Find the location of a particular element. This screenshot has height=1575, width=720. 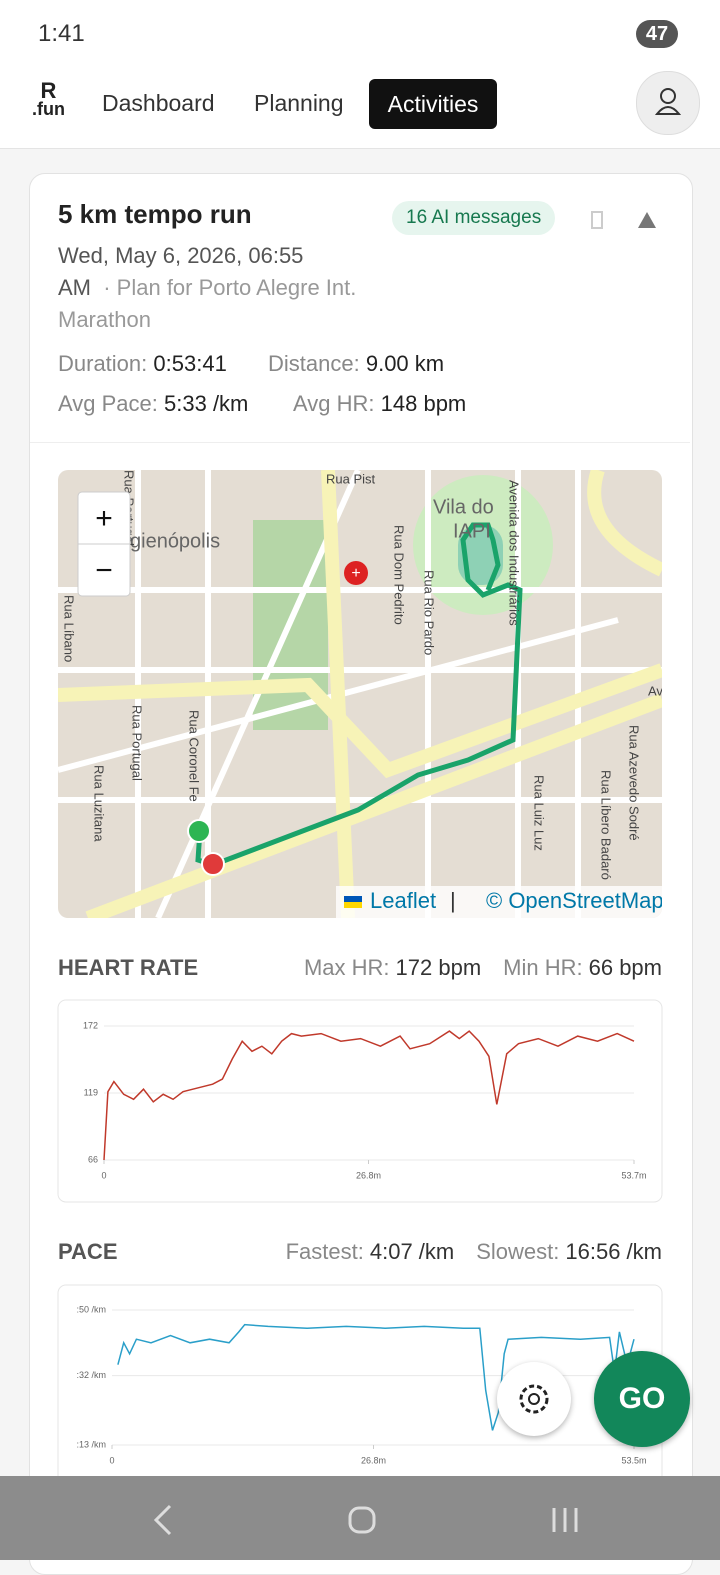

profile-icon is located at coordinates (668, 101).